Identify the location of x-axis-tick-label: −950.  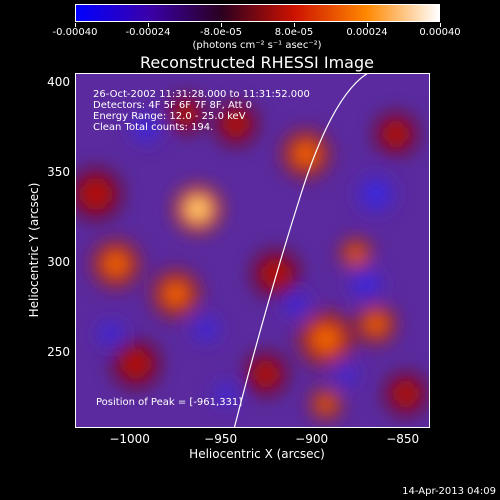
(221, 439).